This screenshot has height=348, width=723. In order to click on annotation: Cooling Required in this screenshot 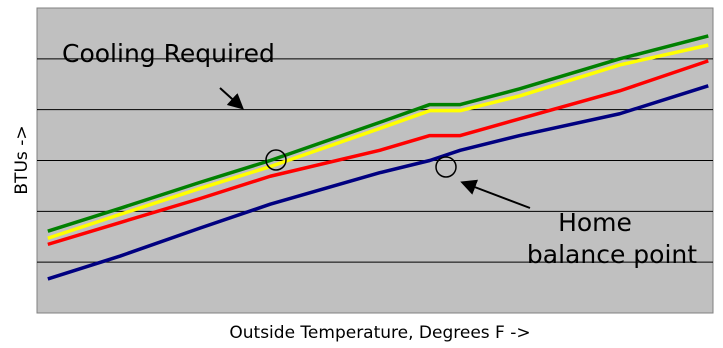, I will do `click(168, 53)`.